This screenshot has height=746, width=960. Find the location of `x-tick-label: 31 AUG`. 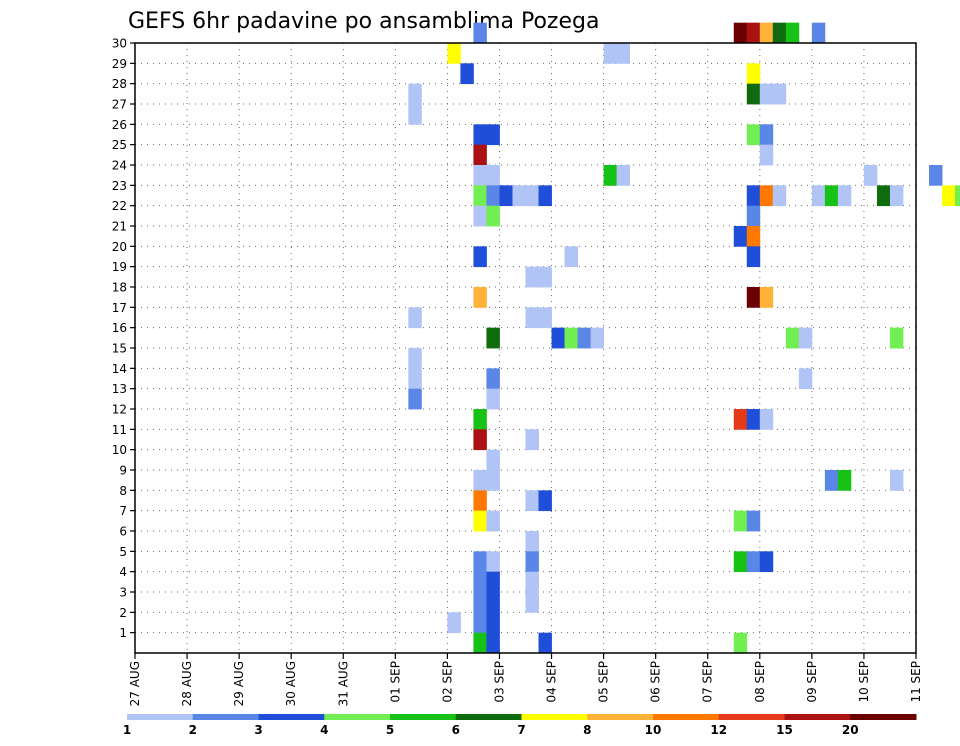

x-tick-label: 31 AUG is located at coordinates (343, 683).